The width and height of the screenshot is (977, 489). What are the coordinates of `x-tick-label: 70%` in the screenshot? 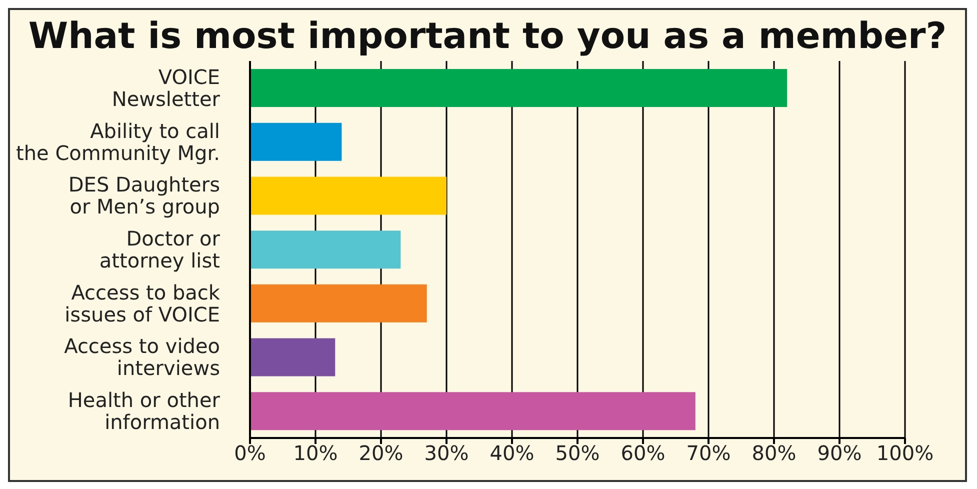 It's located at (708, 453).